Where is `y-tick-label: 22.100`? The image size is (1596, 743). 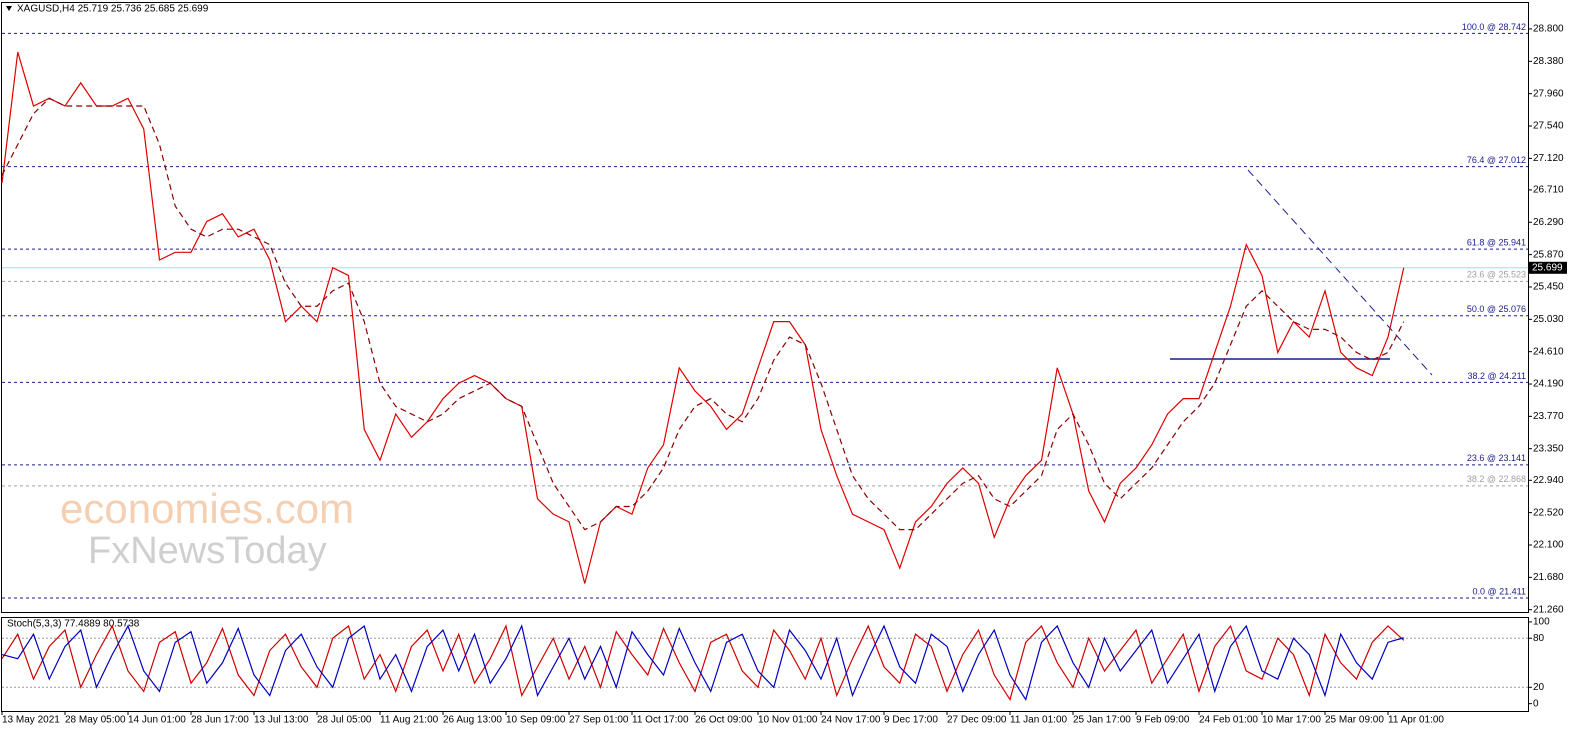 y-tick-label: 22.100 is located at coordinates (1548, 545).